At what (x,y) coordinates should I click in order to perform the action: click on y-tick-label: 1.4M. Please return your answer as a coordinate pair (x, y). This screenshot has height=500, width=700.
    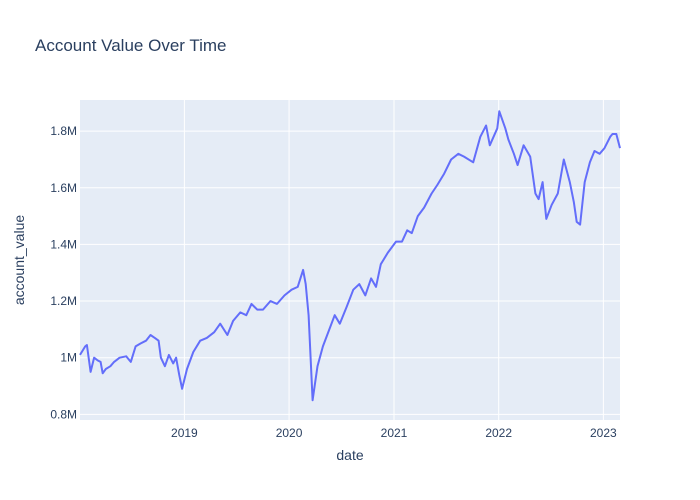
    Looking at the image, I should click on (63, 244).